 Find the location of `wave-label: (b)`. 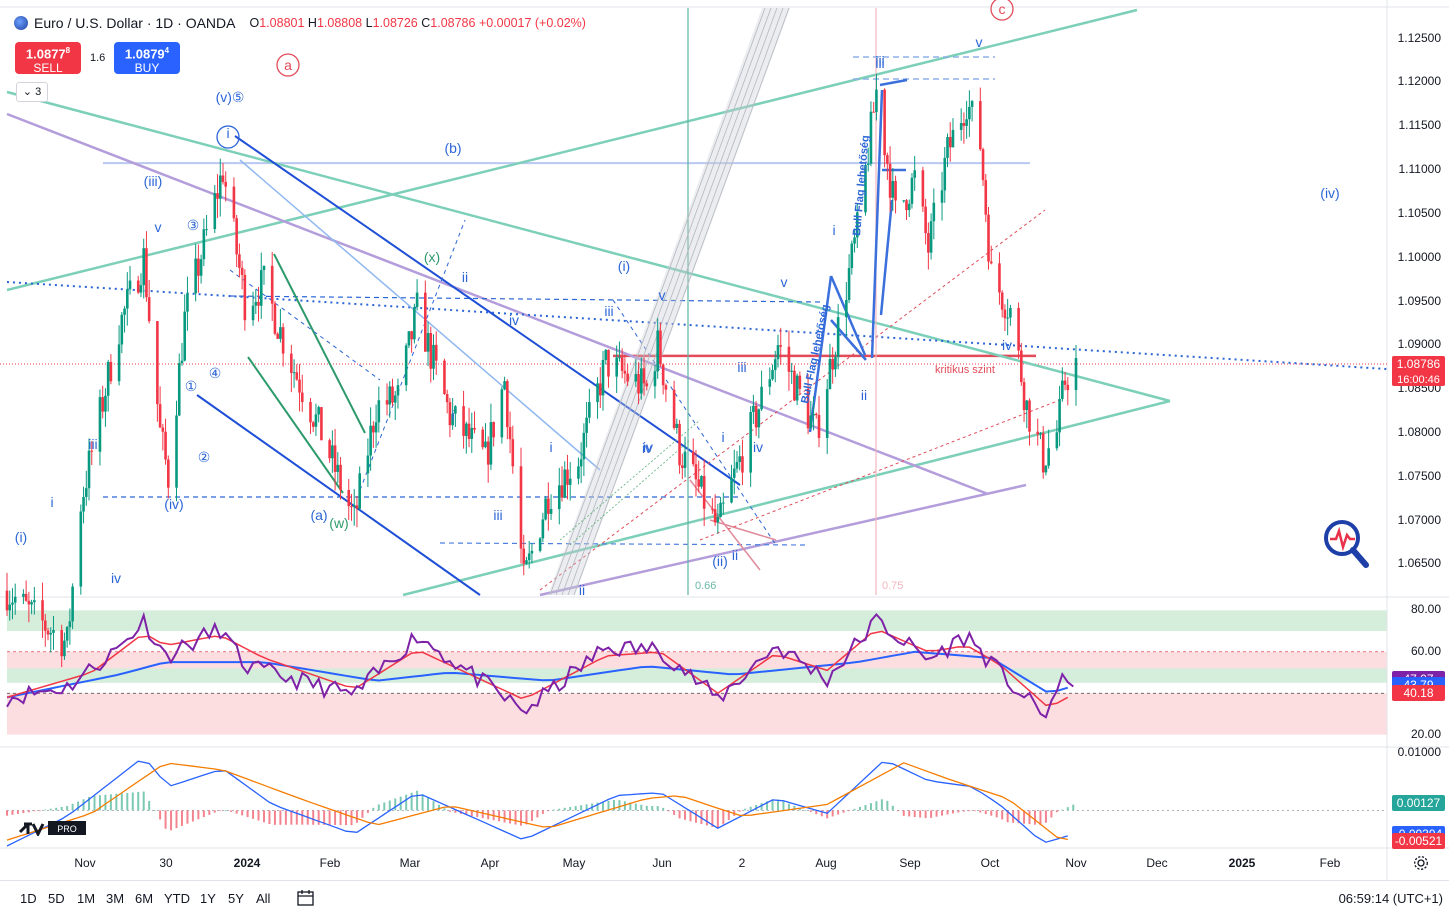

wave-label: (b) is located at coordinates (452, 148).